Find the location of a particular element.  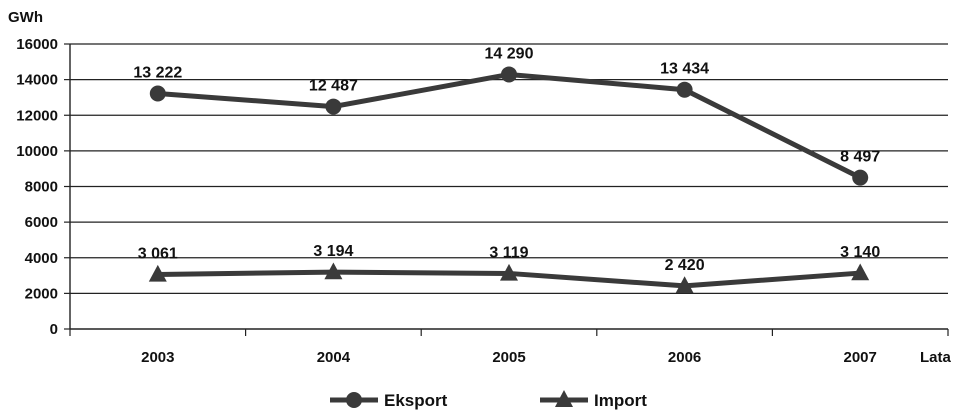

legend-circle-marker is located at coordinates (354, 400).